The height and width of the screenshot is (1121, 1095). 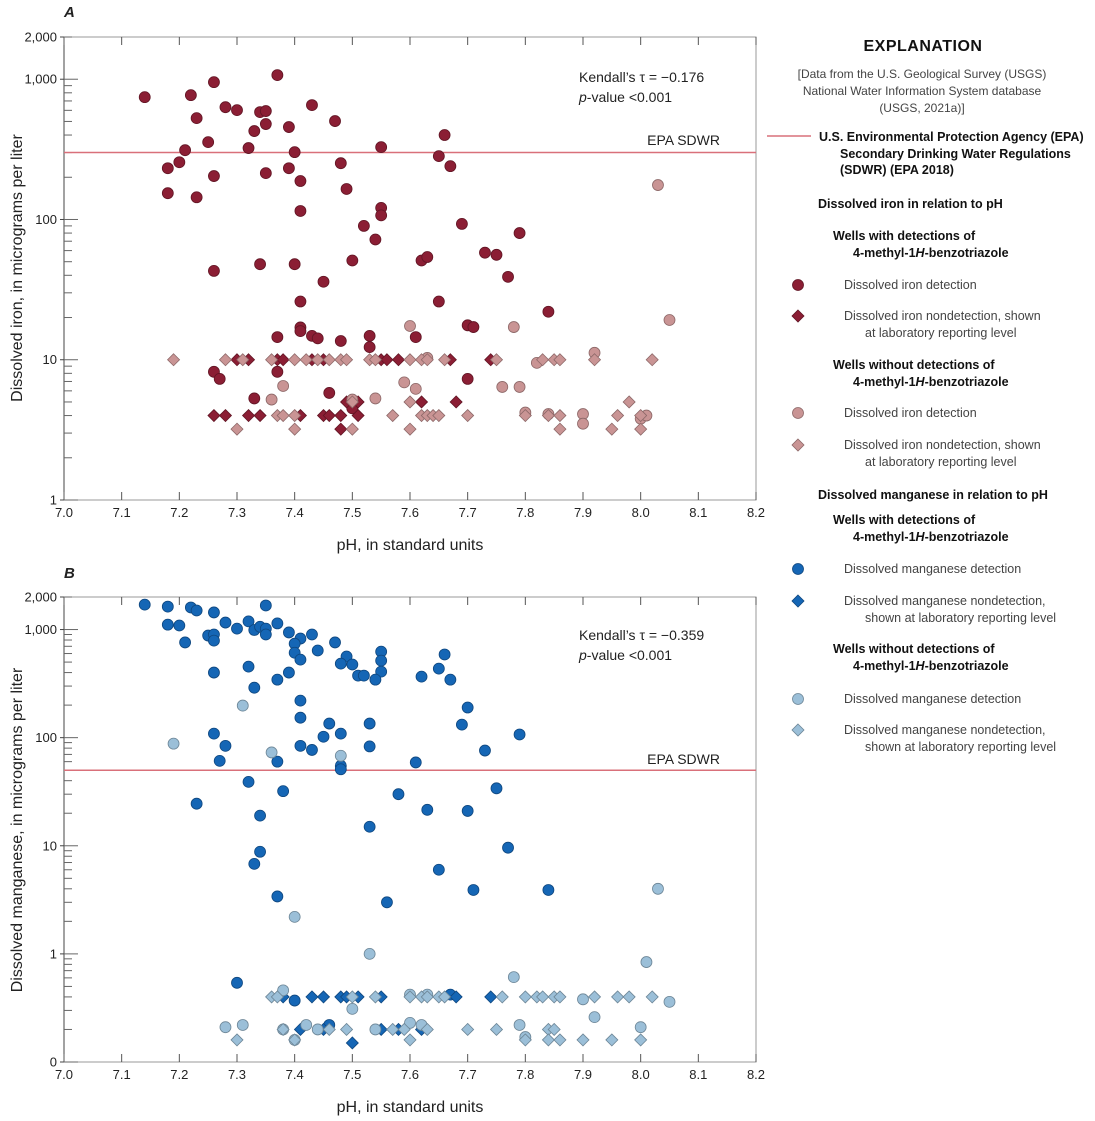 I want to click on panel-b-y-tick-label: 10, so click(x=50, y=845).